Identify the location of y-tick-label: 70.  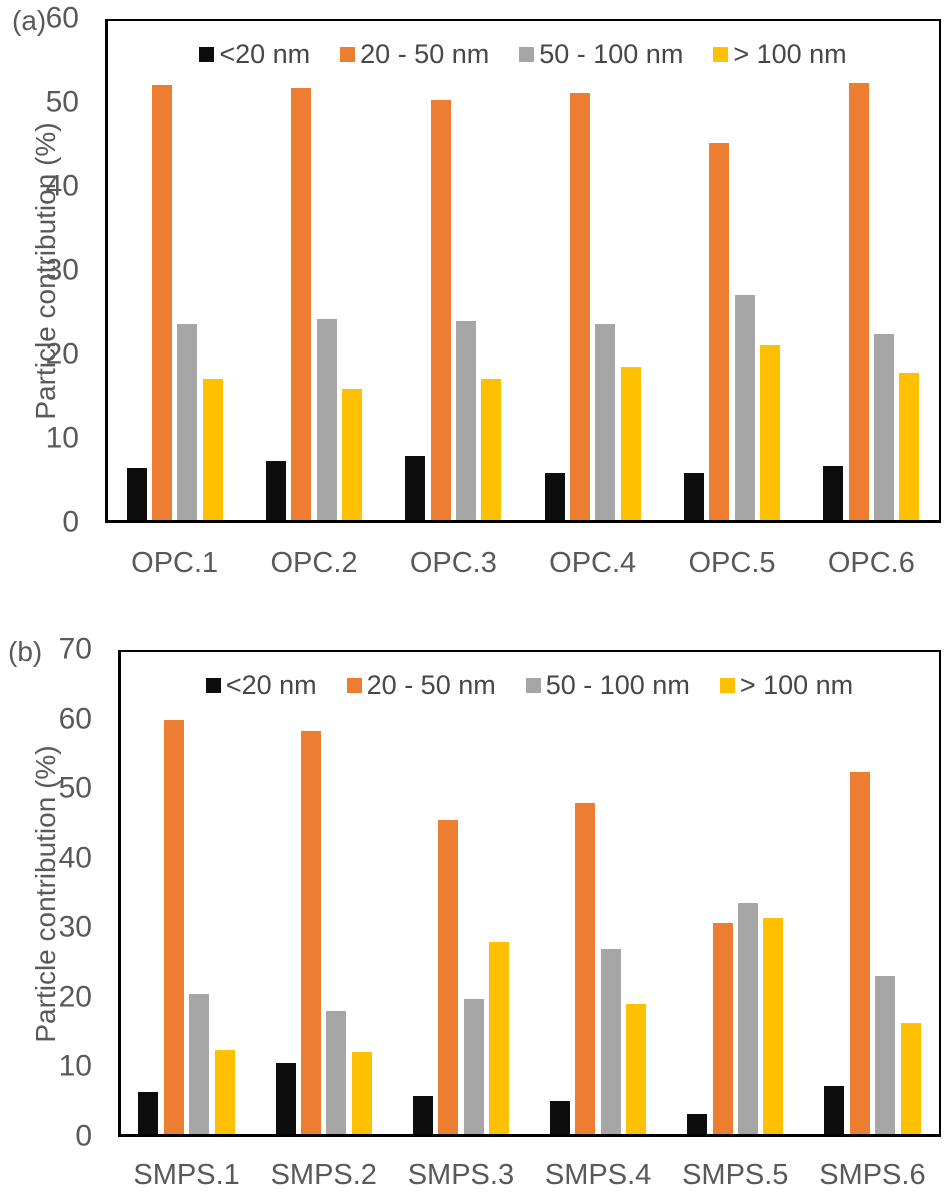
(75, 649).